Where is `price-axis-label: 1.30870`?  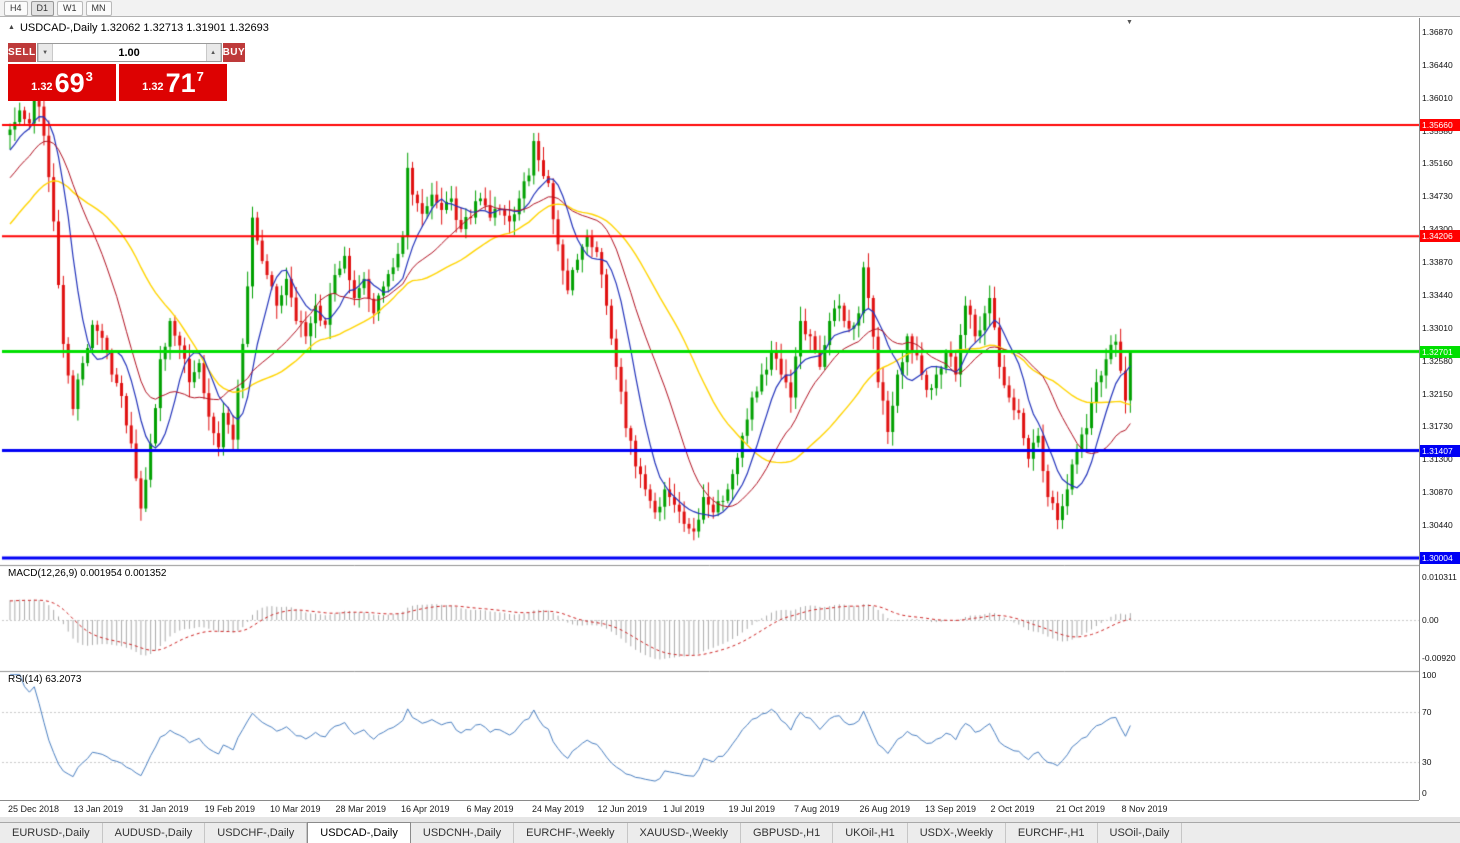
price-axis-label: 1.30870 is located at coordinates (1437, 491).